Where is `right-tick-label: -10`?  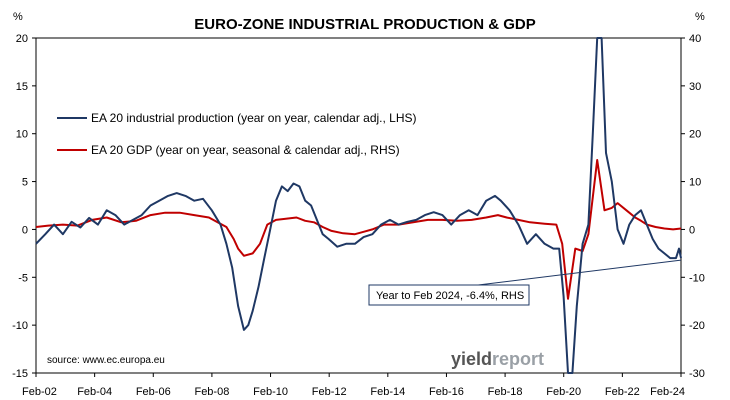
right-tick-label: -10 is located at coordinates (697, 278).